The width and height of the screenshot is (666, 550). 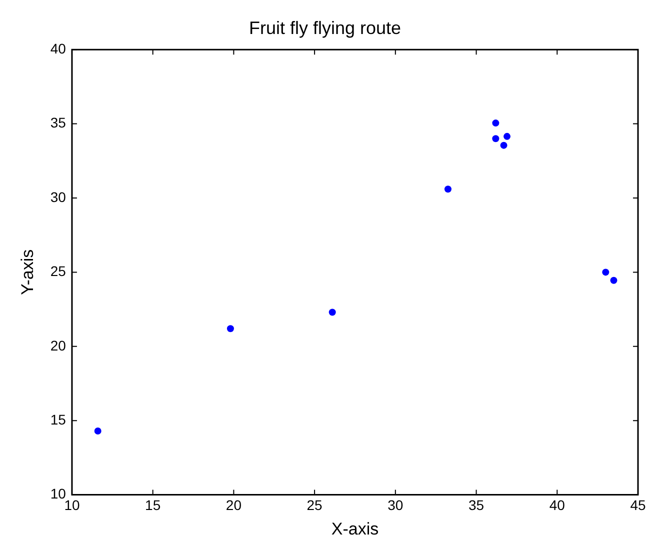 What do you see at coordinates (58, 345) in the screenshot?
I see `y-tick-label: 20` at bounding box center [58, 345].